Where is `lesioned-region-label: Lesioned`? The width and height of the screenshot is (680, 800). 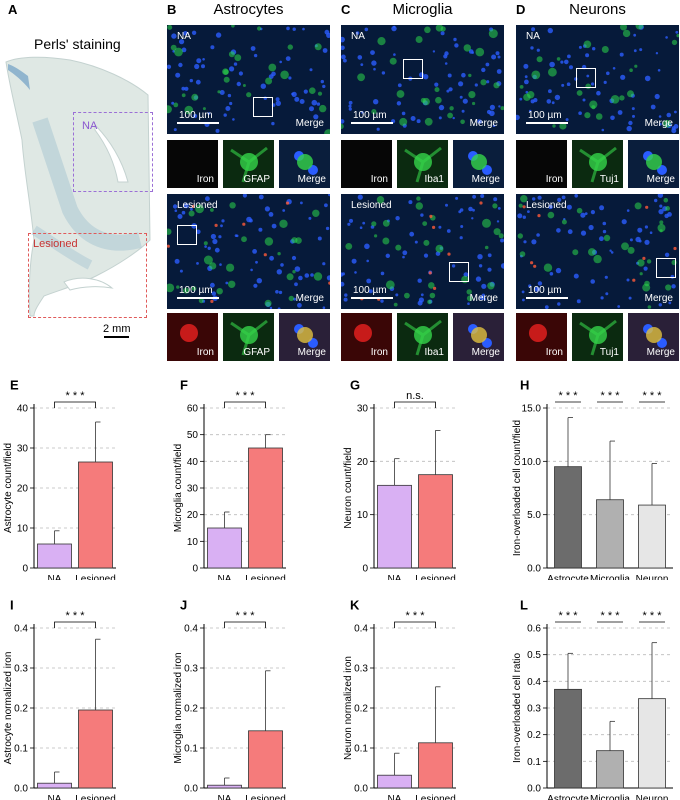 lesioned-region-label: Lesioned is located at coordinates (55, 244).